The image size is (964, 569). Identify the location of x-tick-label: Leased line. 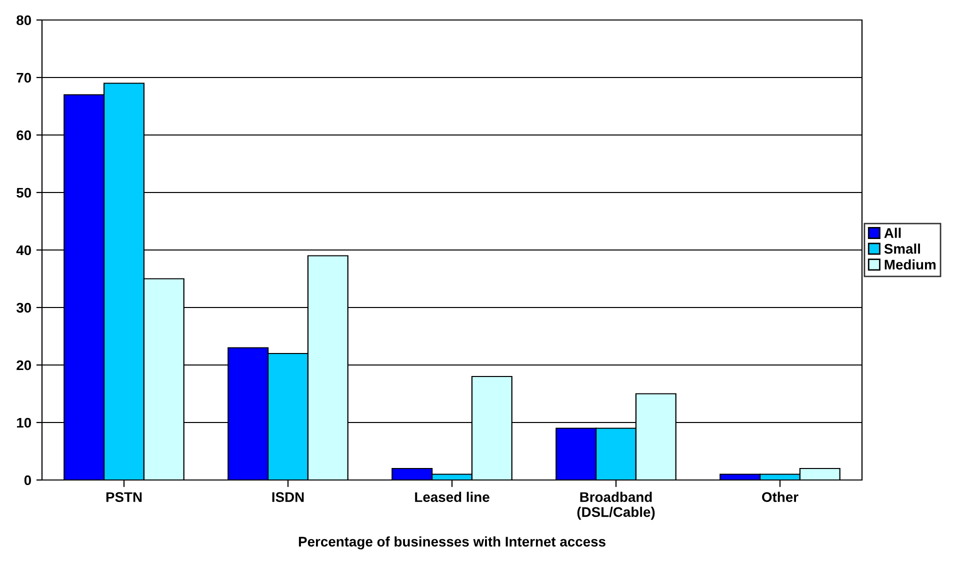
(452, 497).